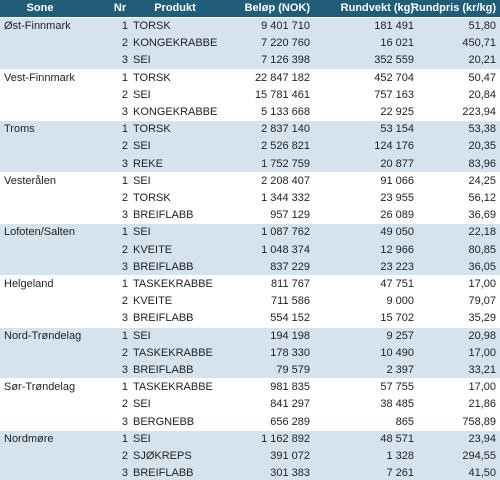  What do you see at coordinates (482, 438) in the screenshot?
I see `cell: 23,94` at bounding box center [482, 438].